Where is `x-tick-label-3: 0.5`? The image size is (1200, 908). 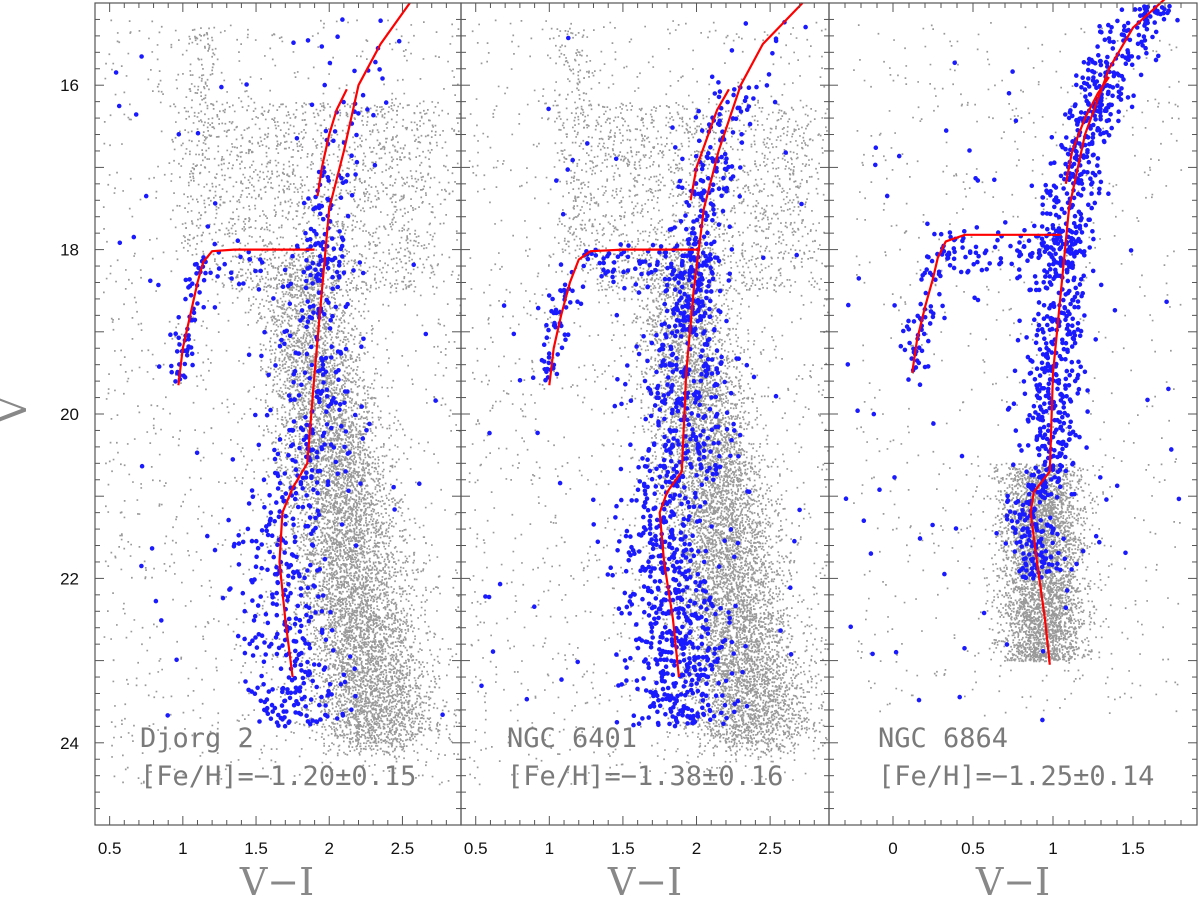
x-tick-label-3: 0.5 is located at coordinates (973, 848).